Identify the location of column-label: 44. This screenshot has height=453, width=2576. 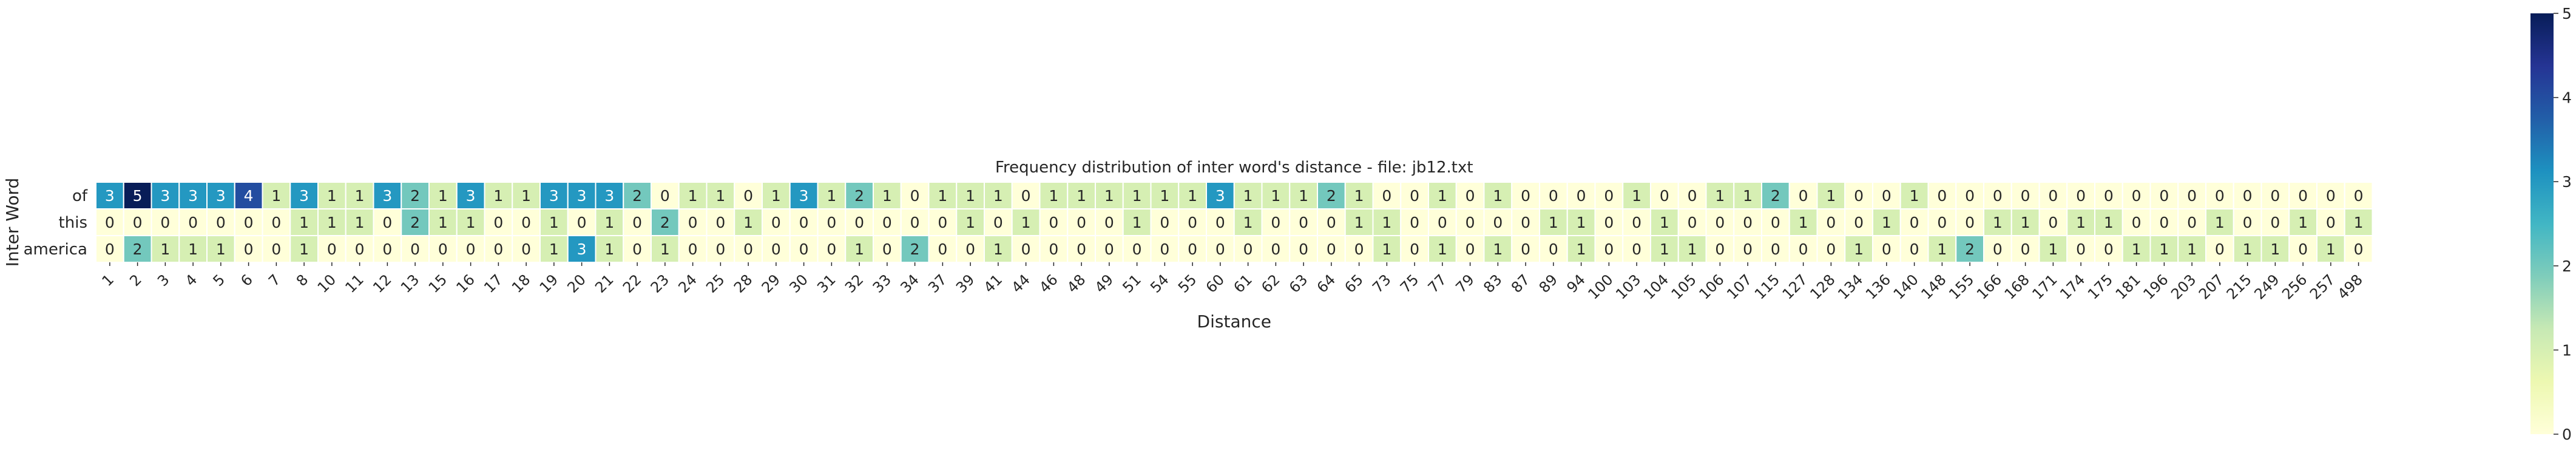
(1020, 283).